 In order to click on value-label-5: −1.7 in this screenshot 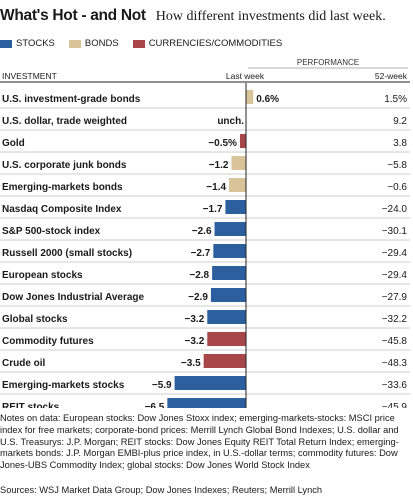, I will do `click(213, 209)`.